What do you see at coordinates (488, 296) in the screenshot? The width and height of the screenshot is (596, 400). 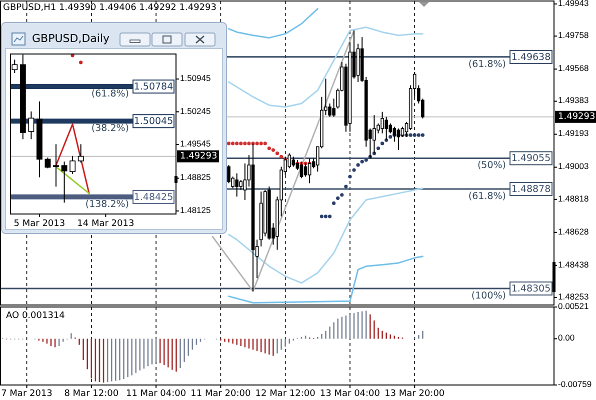 I see `annotation: (100%)` at bounding box center [488, 296].